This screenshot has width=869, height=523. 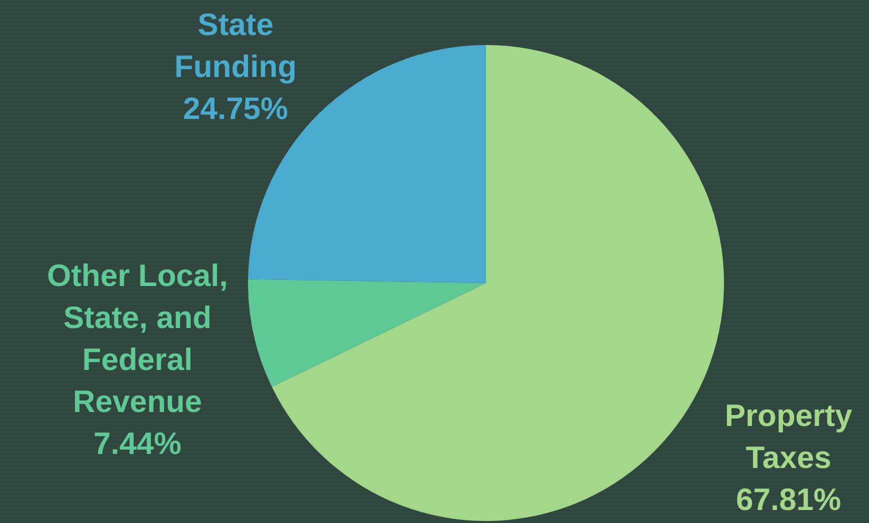 What do you see at coordinates (138, 444) in the screenshot?
I see `data-label: 7.44%` at bounding box center [138, 444].